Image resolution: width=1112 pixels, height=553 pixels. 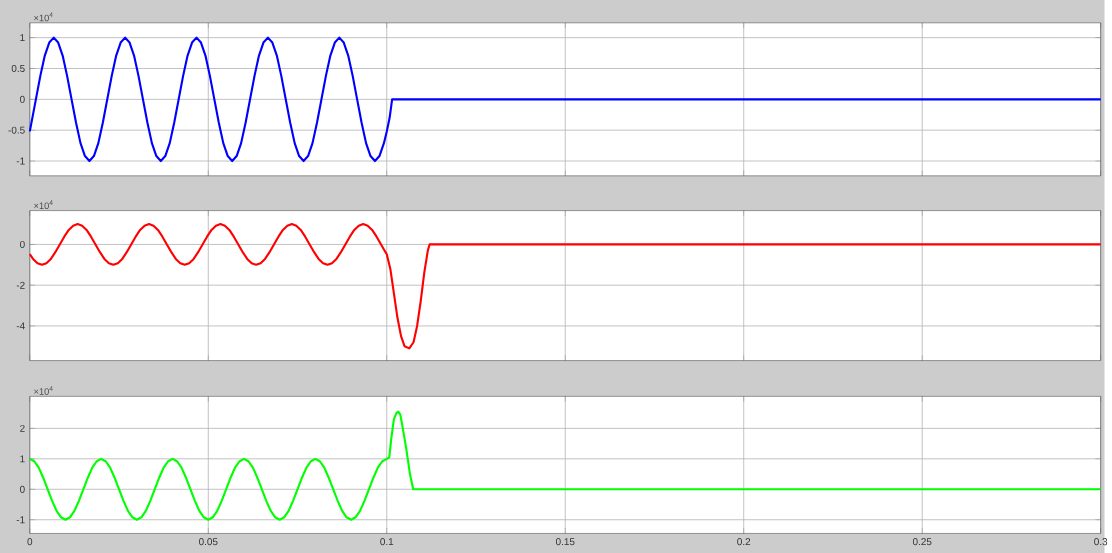 I want to click on x-tick-label: 0.3, so click(x=1101, y=541).